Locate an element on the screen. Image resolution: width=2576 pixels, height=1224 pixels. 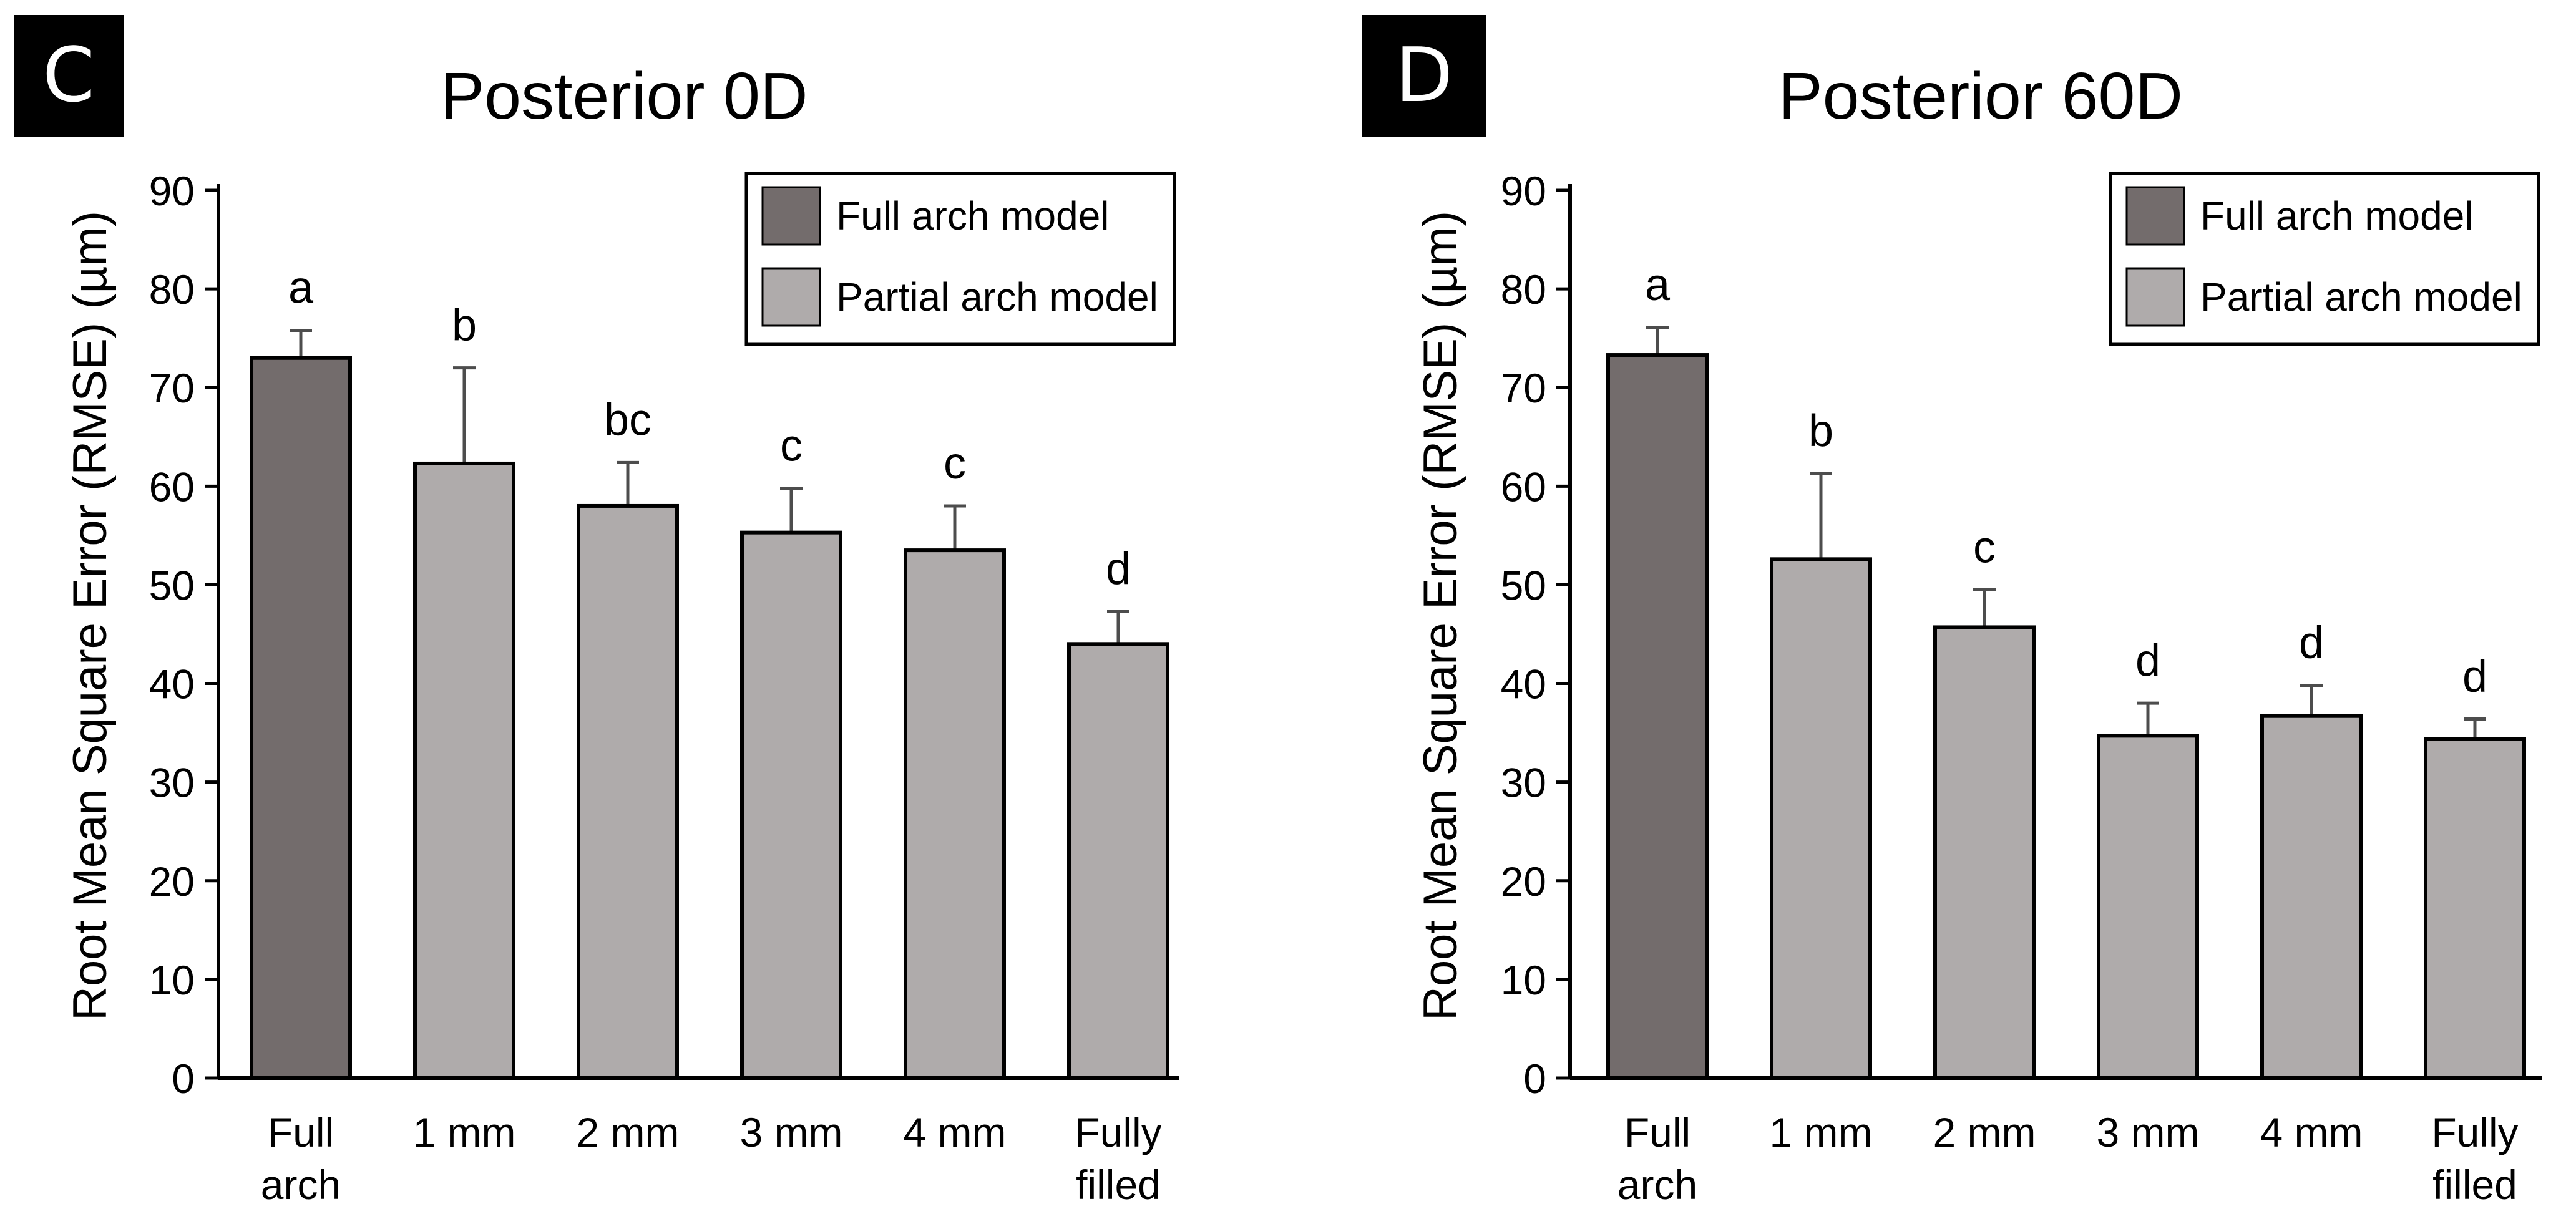
significance-letter: bc is located at coordinates (627, 420).